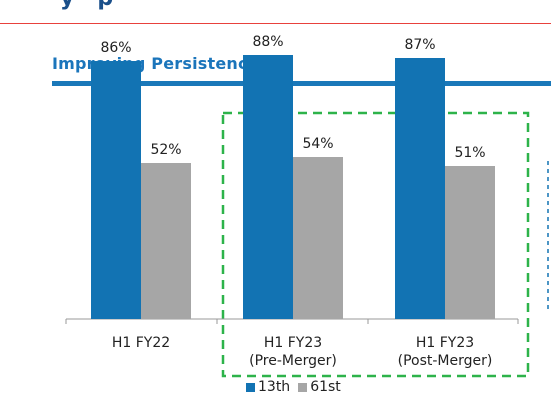 The image size is (551, 415). What do you see at coordinates (165, 150) in the screenshot?
I see `data-label-61st-0: 52%` at bounding box center [165, 150].